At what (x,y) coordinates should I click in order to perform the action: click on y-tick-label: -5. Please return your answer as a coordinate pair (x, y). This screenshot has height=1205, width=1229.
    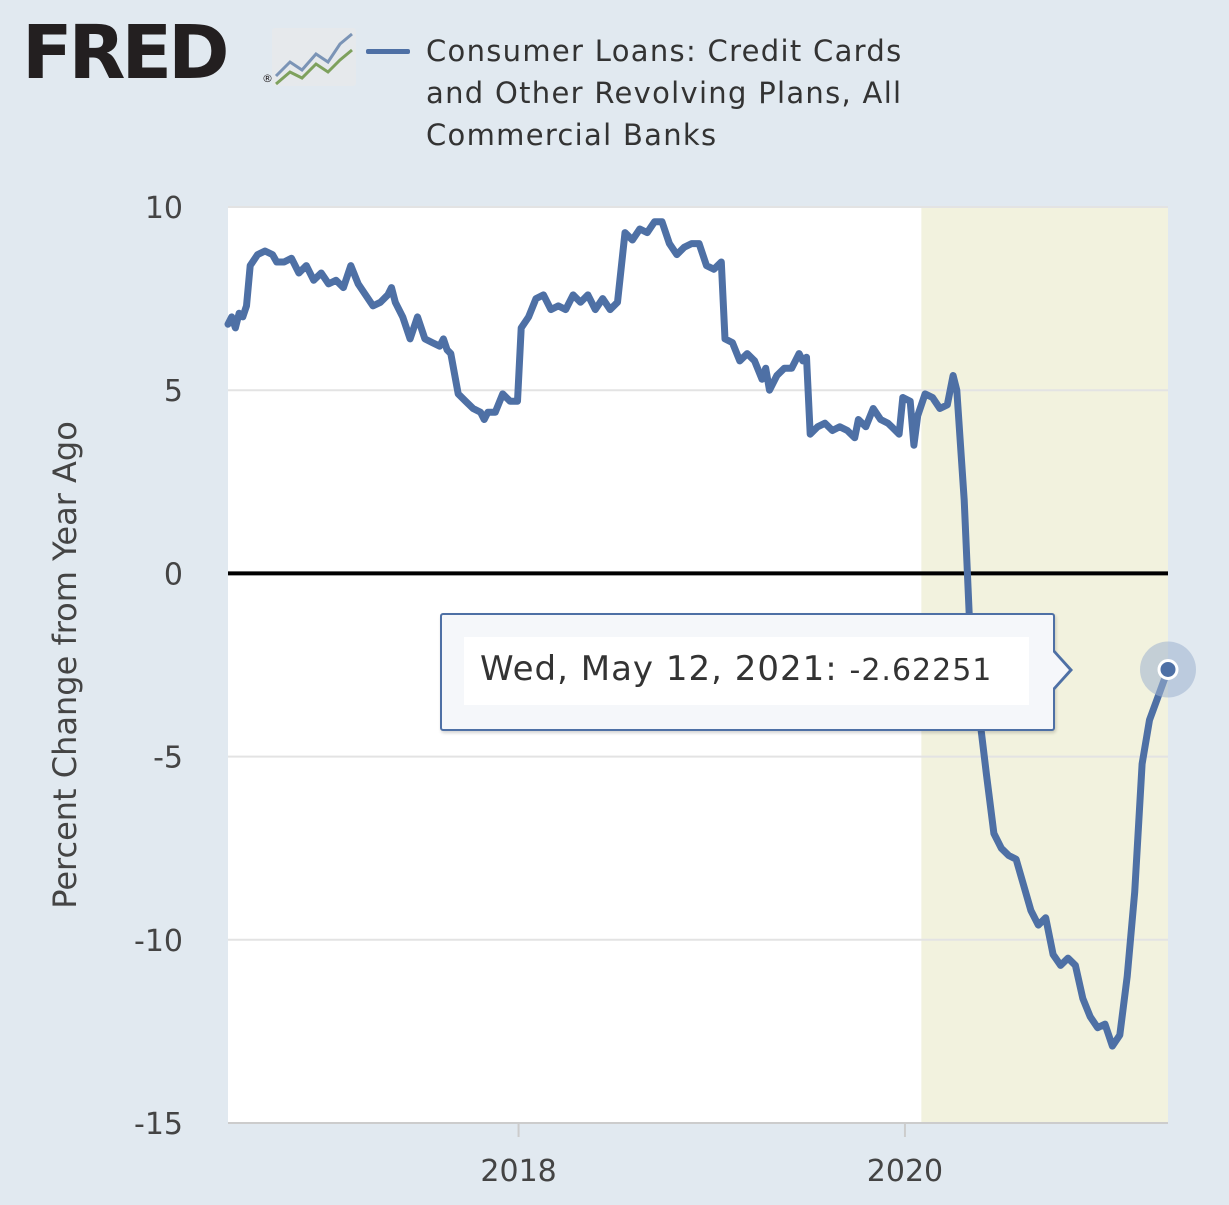
    Looking at the image, I should click on (168, 758).